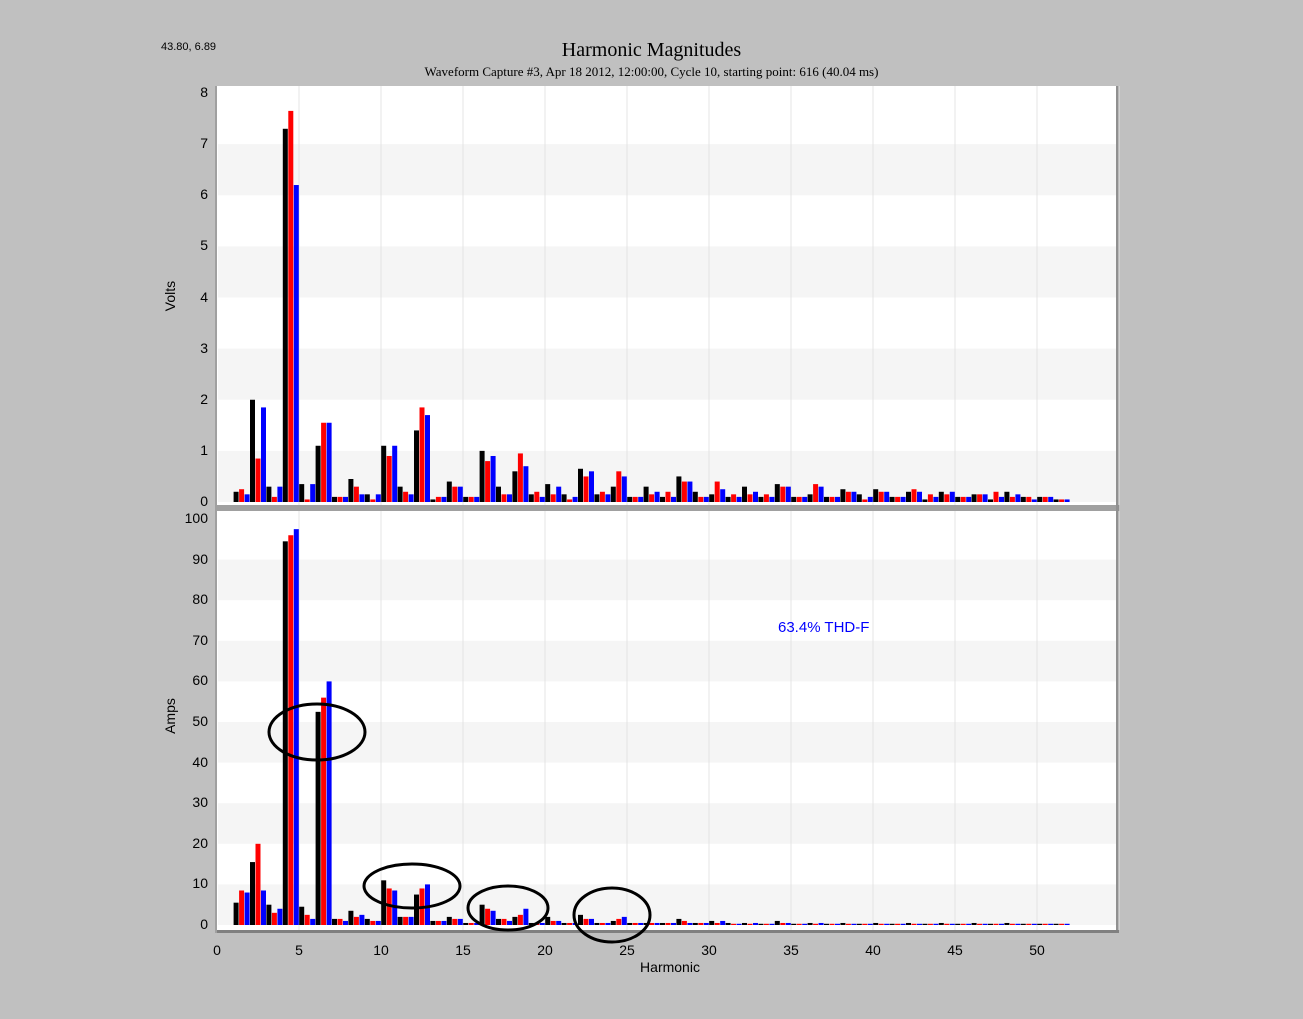 Image resolution: width=1303 pixels, height=1019 pixels. I want to click on x-tick-label: 20, so click(545, 950).